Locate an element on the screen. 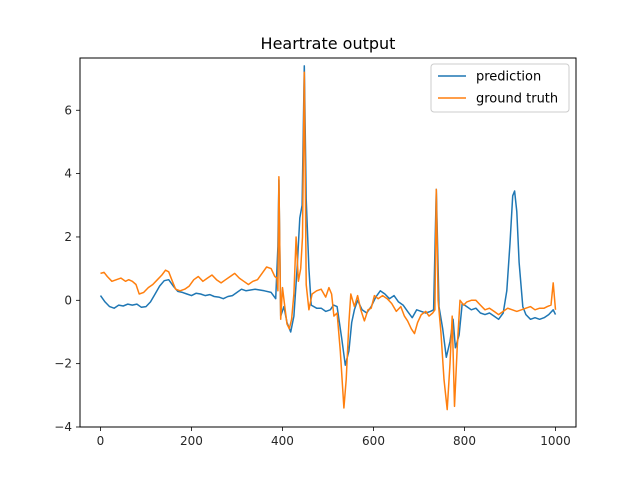  x-tick-label: 600 is located at coordinates (373, 441).